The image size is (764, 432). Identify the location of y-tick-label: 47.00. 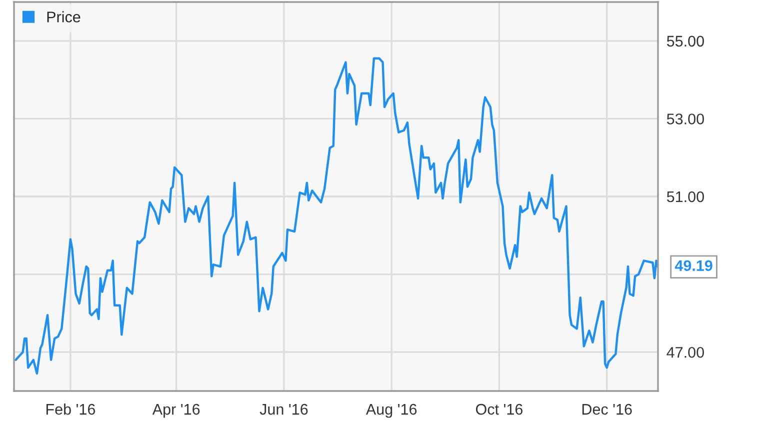
(685, 352).